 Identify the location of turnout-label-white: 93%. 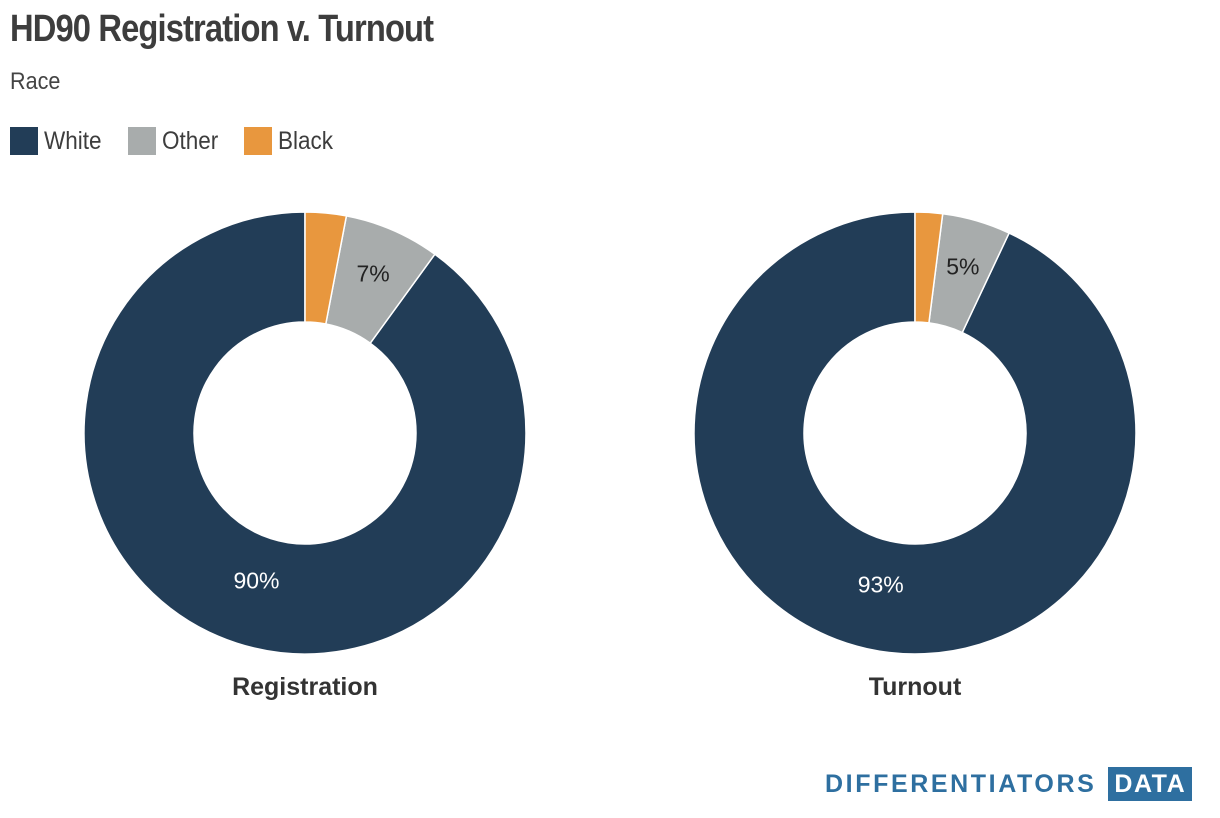
(881, 584).